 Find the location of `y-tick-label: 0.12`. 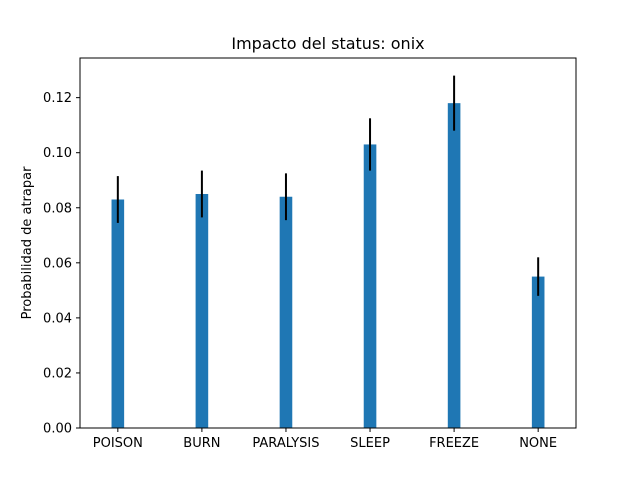

y-tick-label: 0.12 is located at coordinates (57, 98).